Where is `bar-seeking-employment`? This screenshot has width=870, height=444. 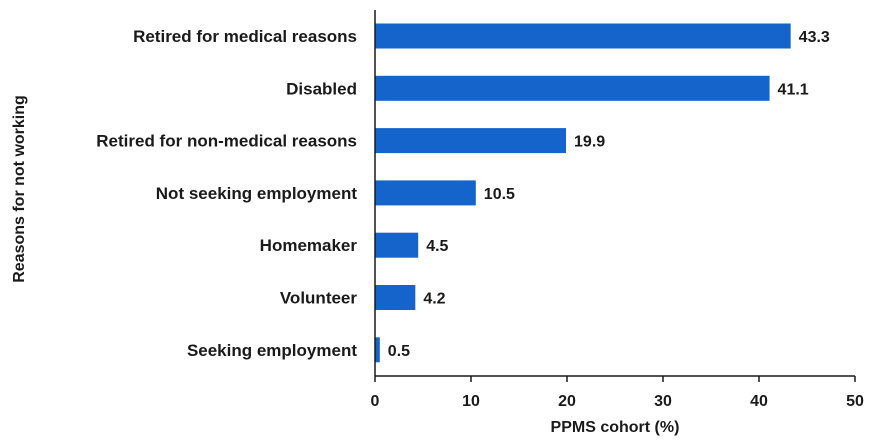 bar-seeking-employment is located at coordinates (377, 350).